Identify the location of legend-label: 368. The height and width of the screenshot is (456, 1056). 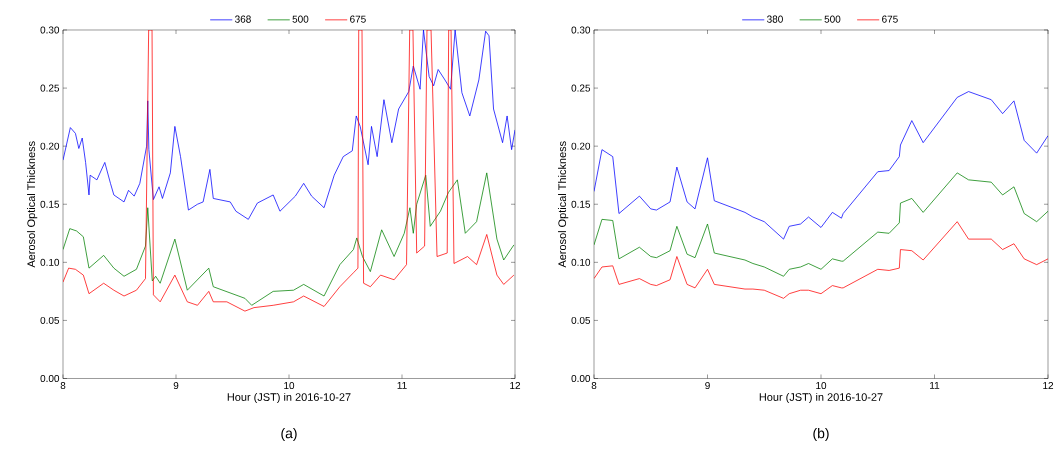
(243, 19).